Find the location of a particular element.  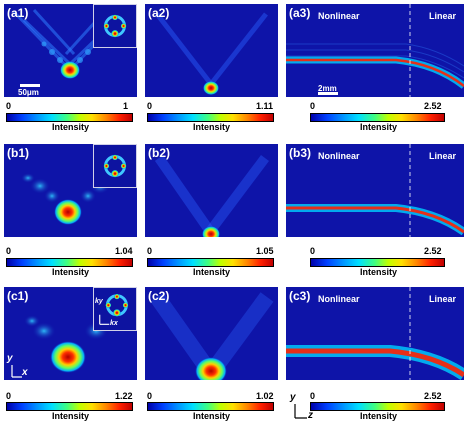

panel-label: (c3) is located at coordinates (300, 296).